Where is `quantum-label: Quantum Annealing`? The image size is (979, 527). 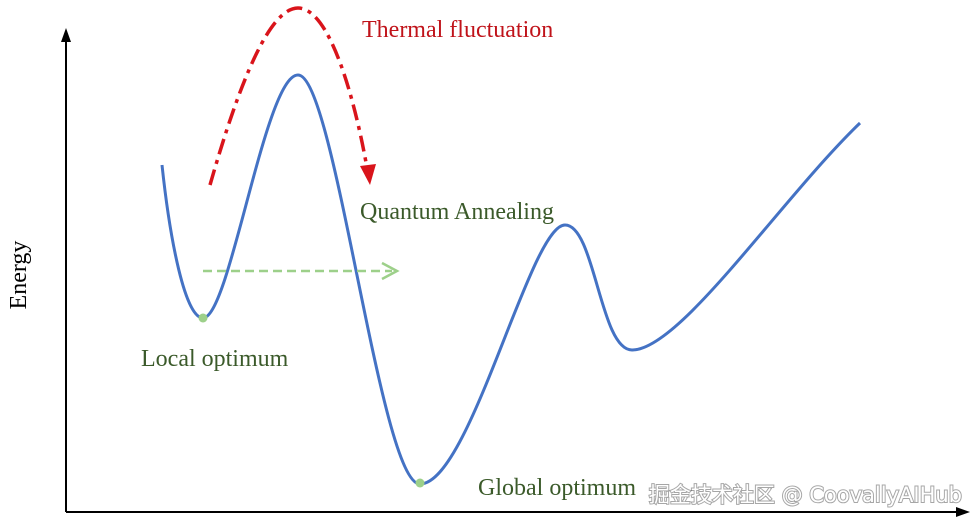
quantum-label: Quantum Annealing is located at coordinates (457, 212).